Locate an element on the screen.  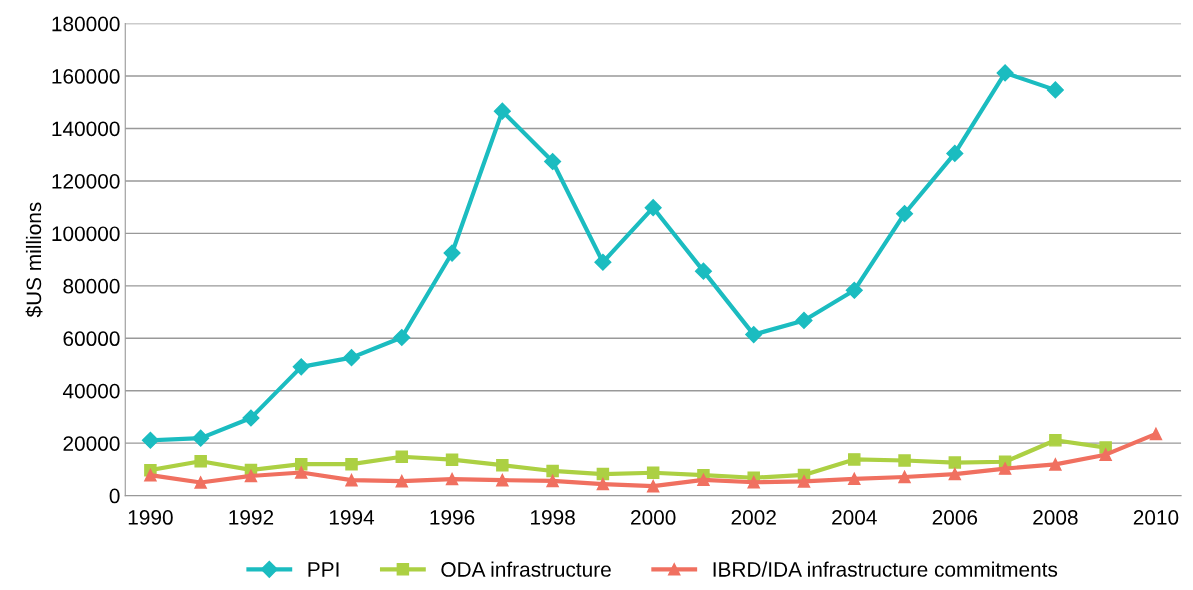
x-tick-label: 1990 is located at coordinates (150, 517).